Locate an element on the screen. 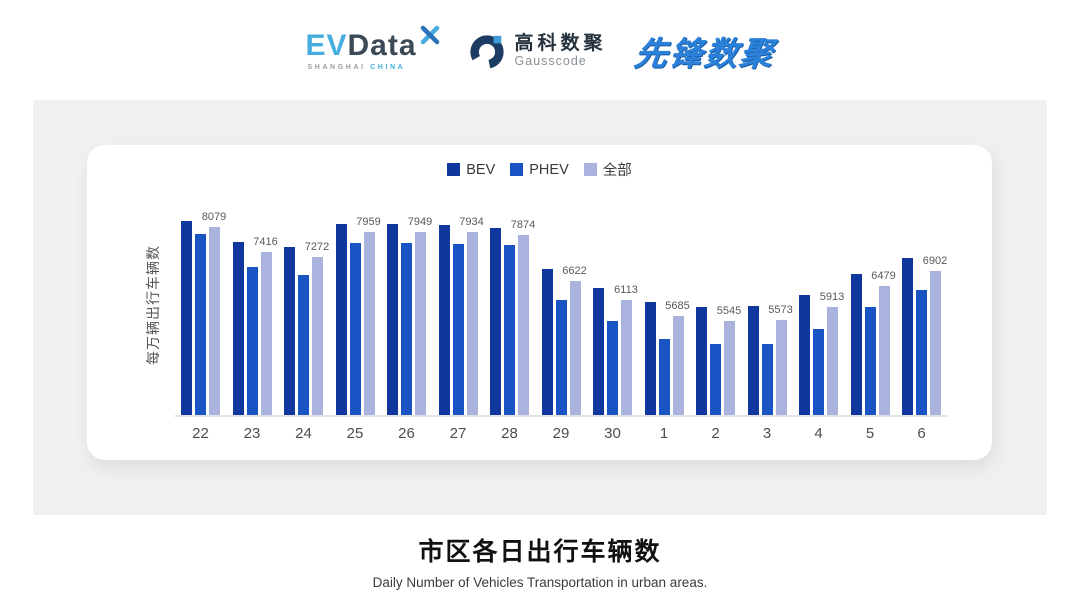 Image resolution: width=1080 pixels, height=608 pixels. bar-group-26: 7949 is located at coordinates (409, 304).